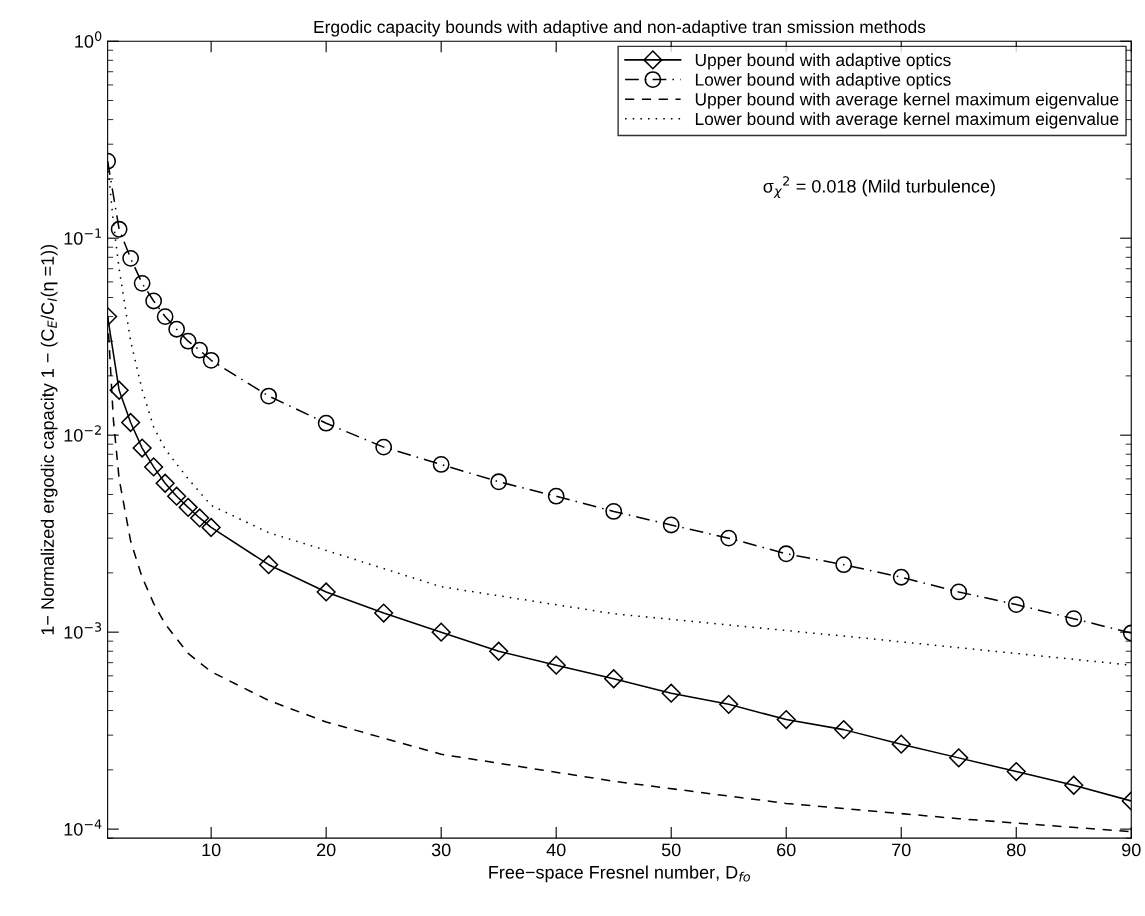 This screenshot has width=1145, height=916. I want to click on x-tick-label: 70, so click(901, 850).